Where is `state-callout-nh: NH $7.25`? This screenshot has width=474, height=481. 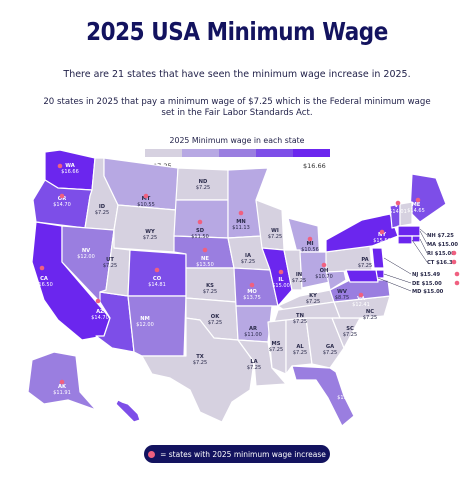 state-callout-nh: NH $7.25 is located at coordinates (440, 236).